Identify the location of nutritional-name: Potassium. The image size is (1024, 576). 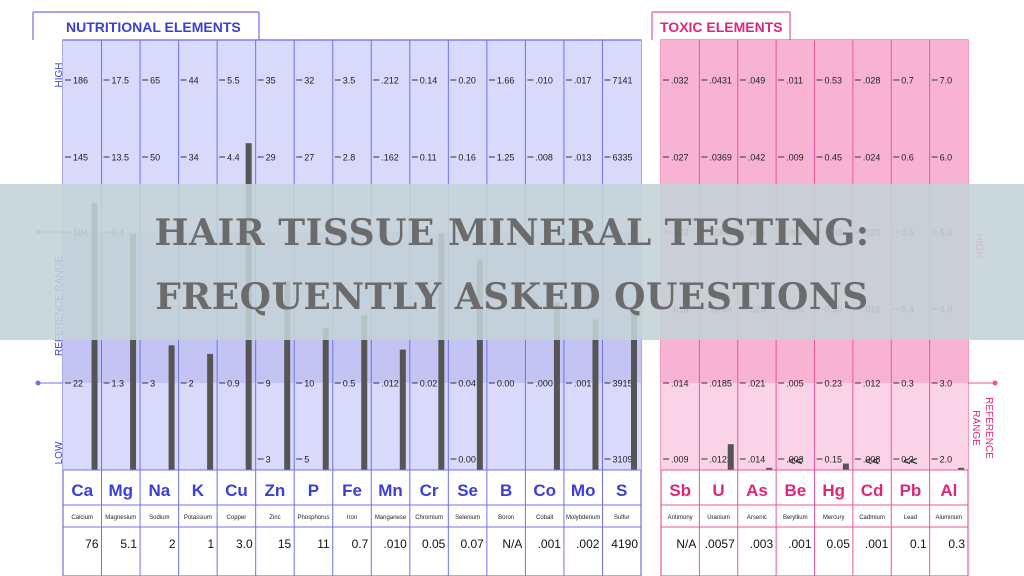
(198, 518).